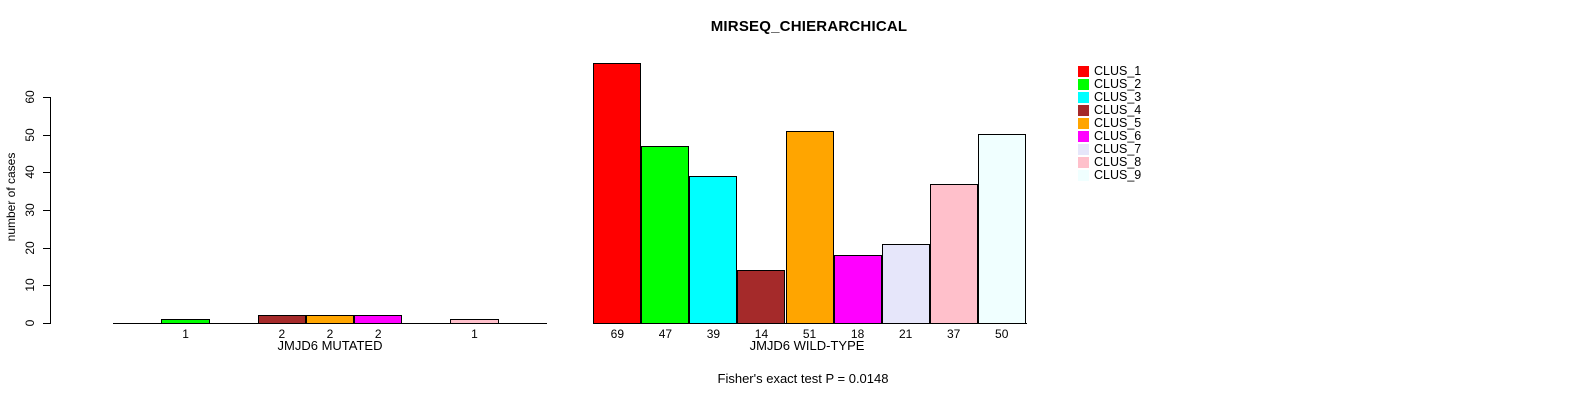  I want to click on legend-item-label: CLUS_1, so click(1118, 71).